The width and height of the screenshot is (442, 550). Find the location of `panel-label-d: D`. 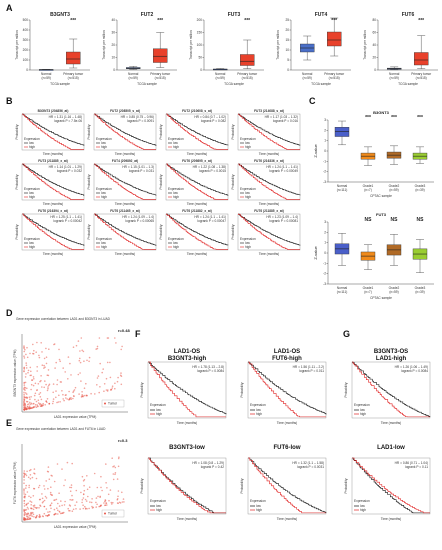

panel-label-d: D is located at coordinates (9, 313).